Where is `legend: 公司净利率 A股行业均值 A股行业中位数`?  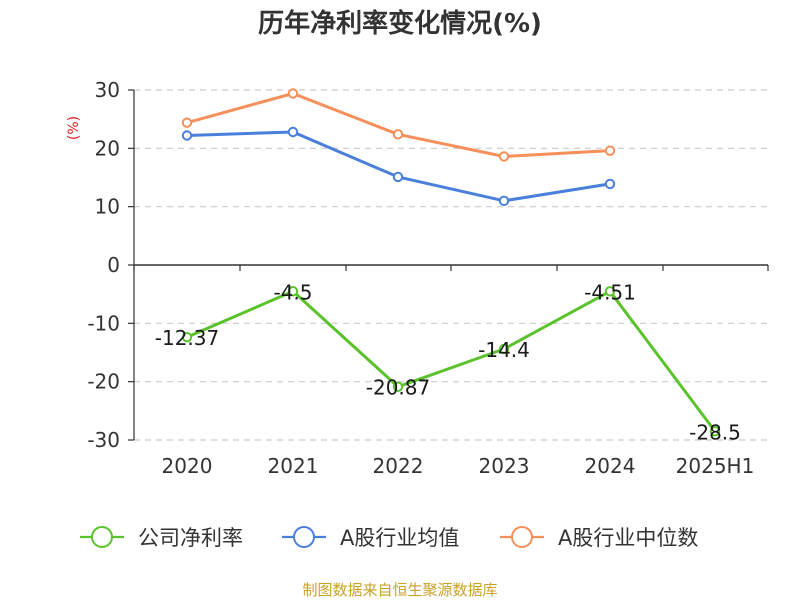
legend: 公司净利率 A股行业均值 A股行业中位数 is located at coordinates (389, 538).